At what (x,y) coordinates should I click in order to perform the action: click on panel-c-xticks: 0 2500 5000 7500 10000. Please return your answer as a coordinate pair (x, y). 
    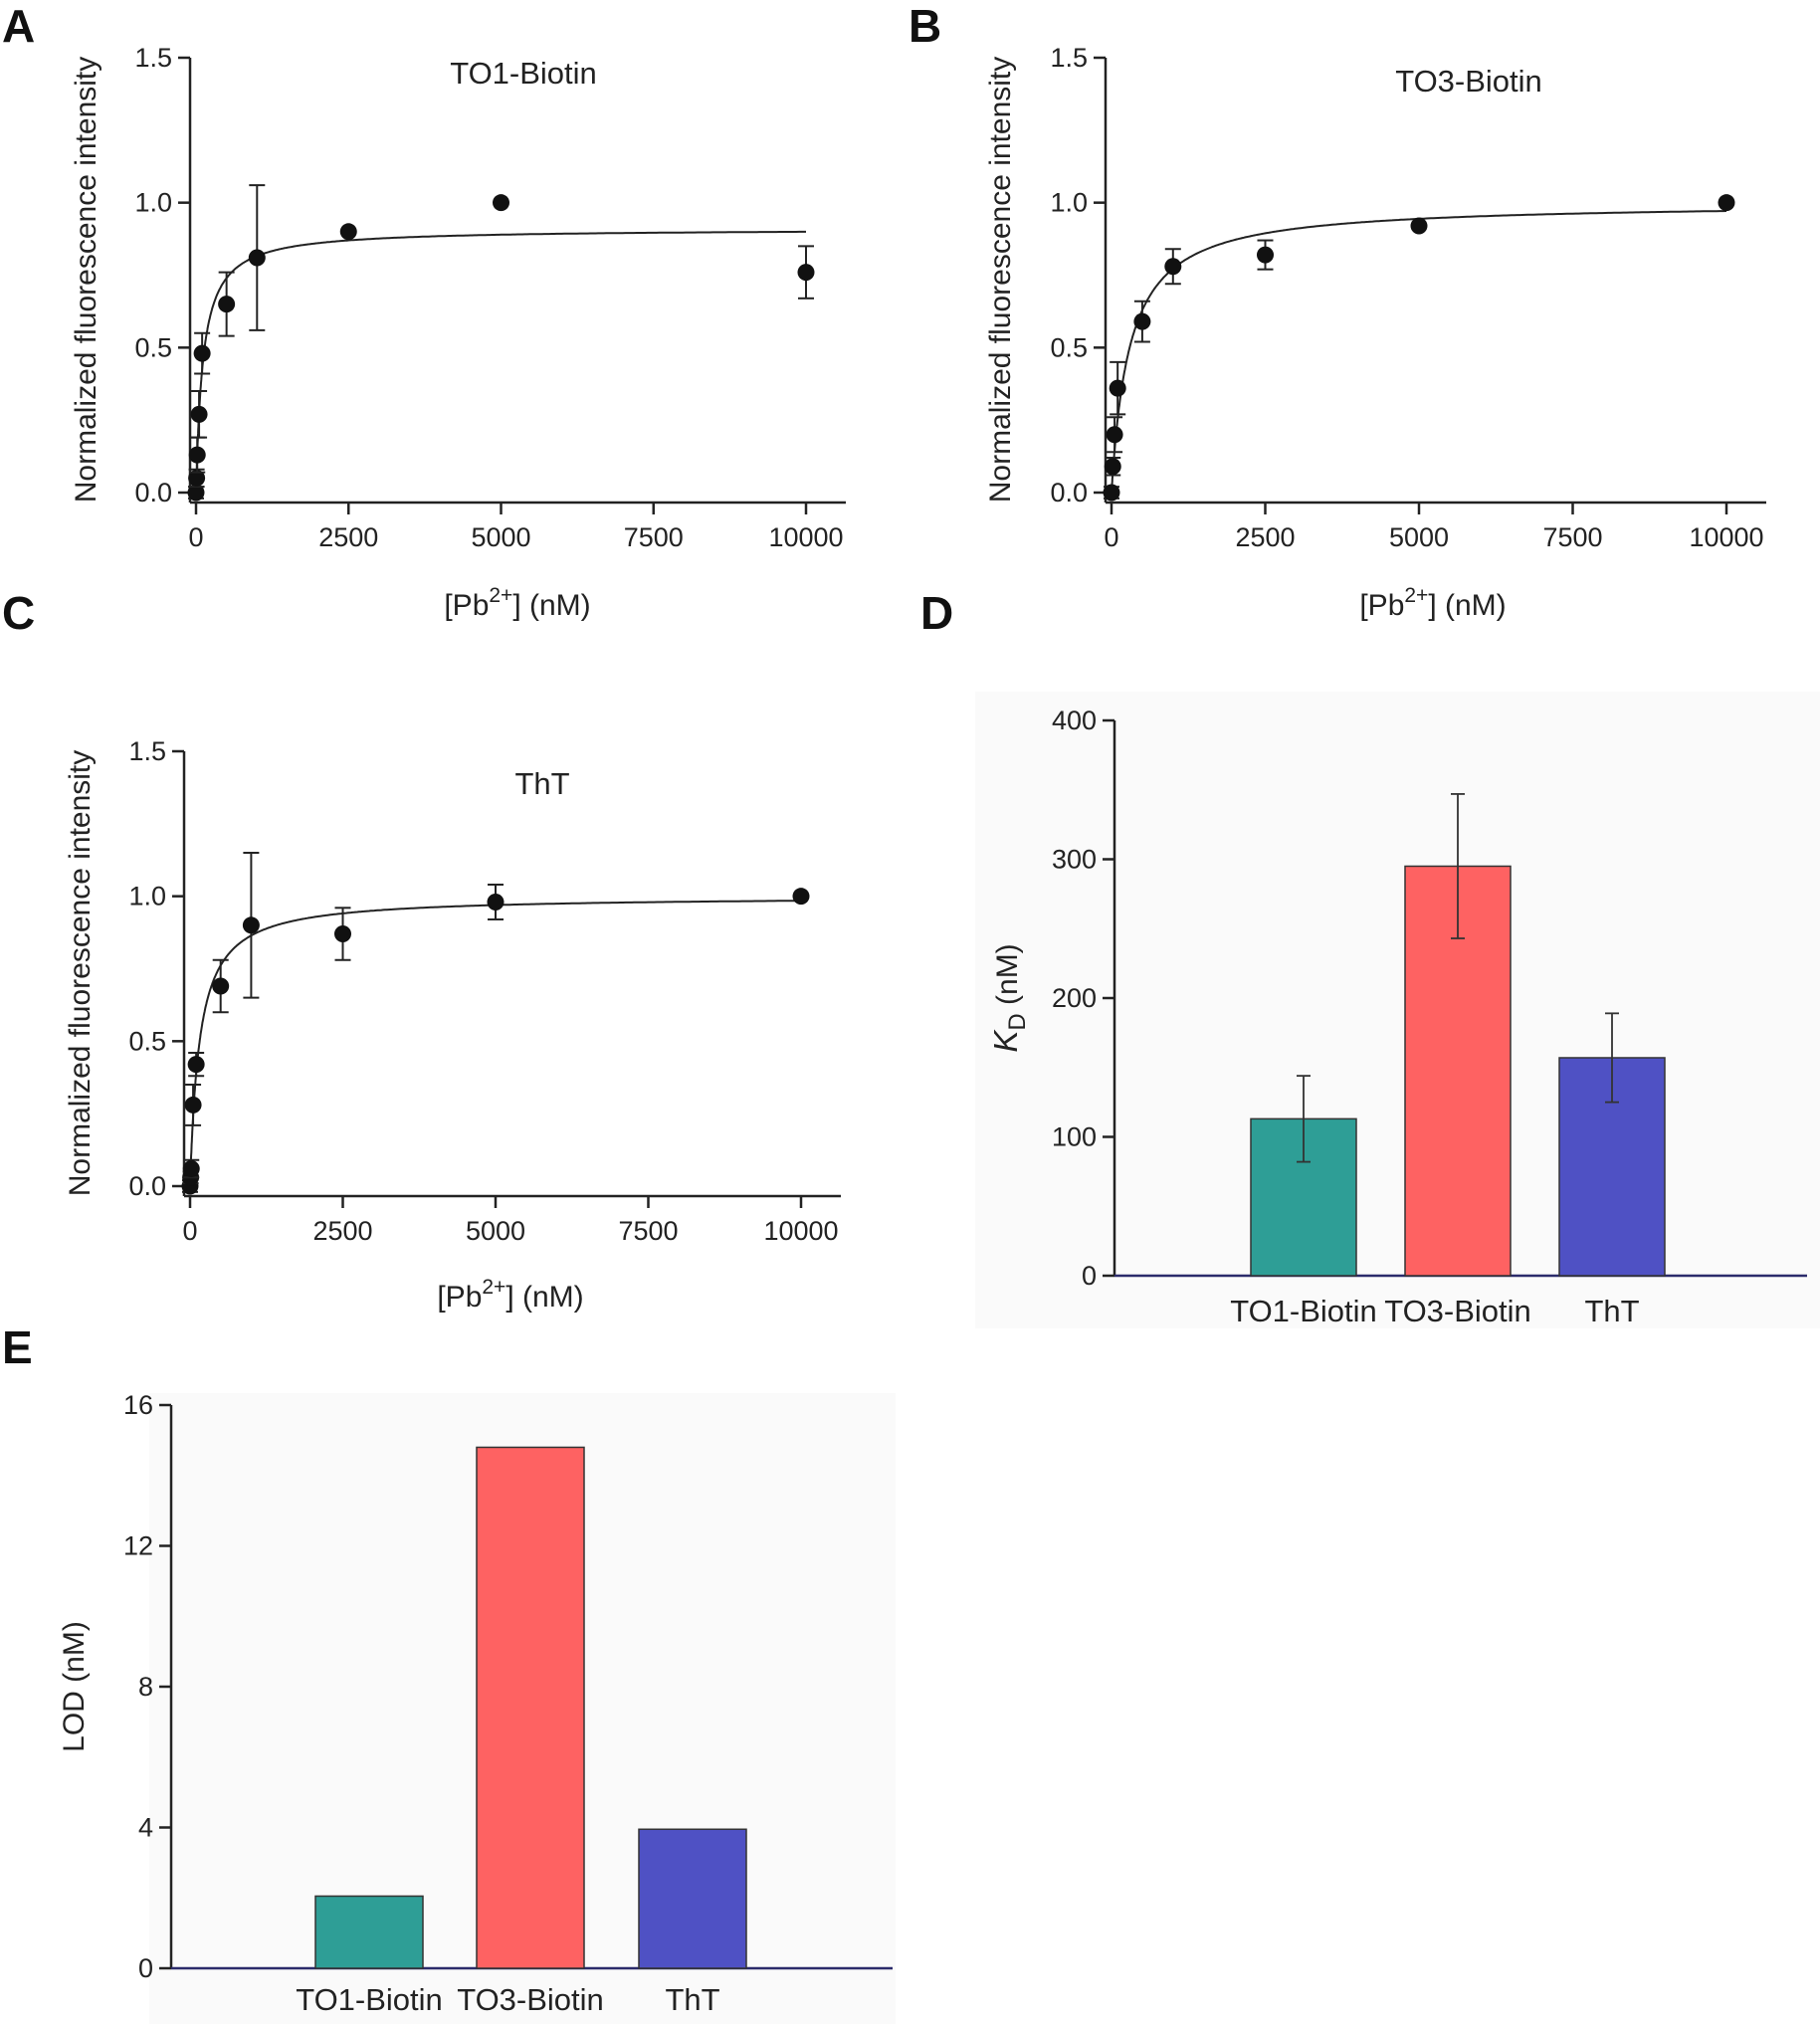
    Looking at the image, I should click on (510, 1221).